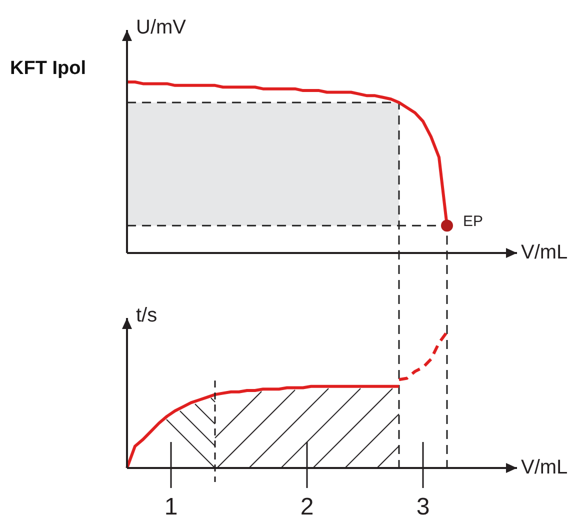 The width and height of the screenshot is (584, 528). Describe the element at coordinates (48, 69) in the screenshot. I see `chart-title: KFT Ipol` at that location.